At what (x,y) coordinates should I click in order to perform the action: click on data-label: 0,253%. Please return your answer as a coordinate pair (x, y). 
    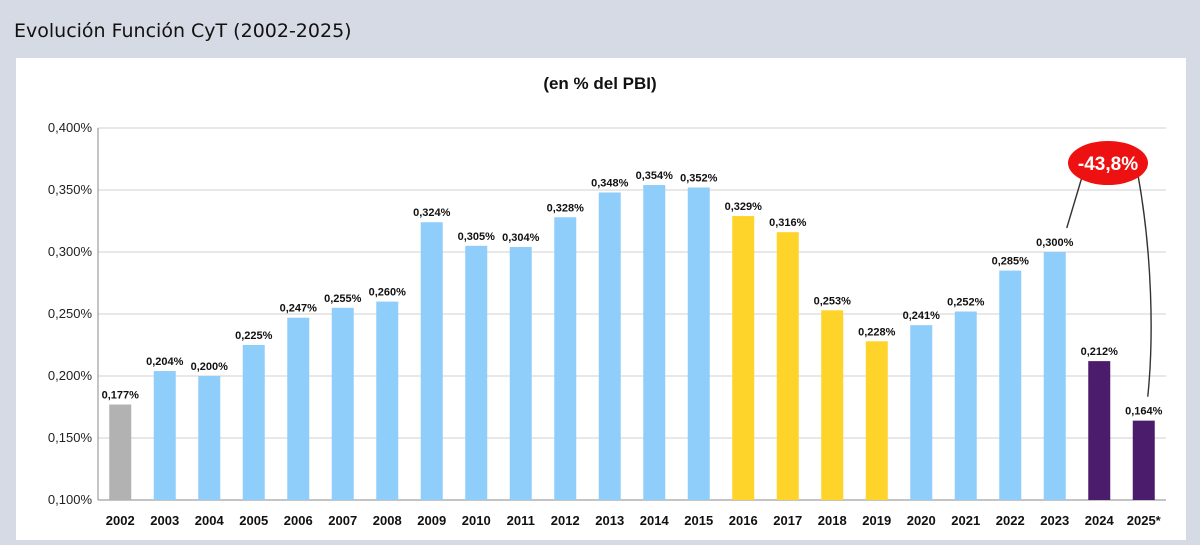
    Looking at the image, I should click on (833, 301).